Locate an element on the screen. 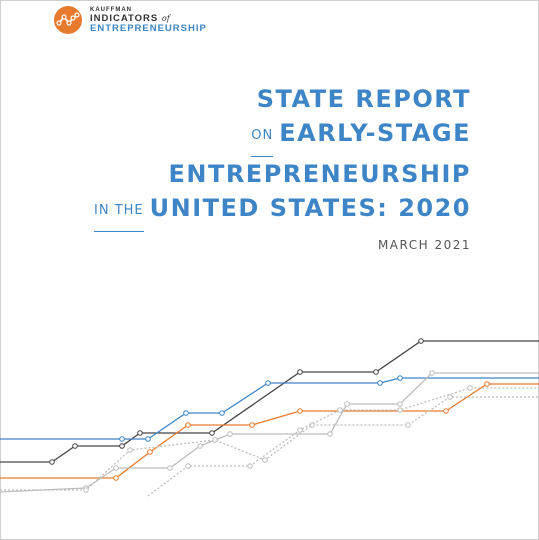 The width and height of the screenshot is (539, 540). logo-indicators-word: INDICATORS is located at coordinates (124, 18).